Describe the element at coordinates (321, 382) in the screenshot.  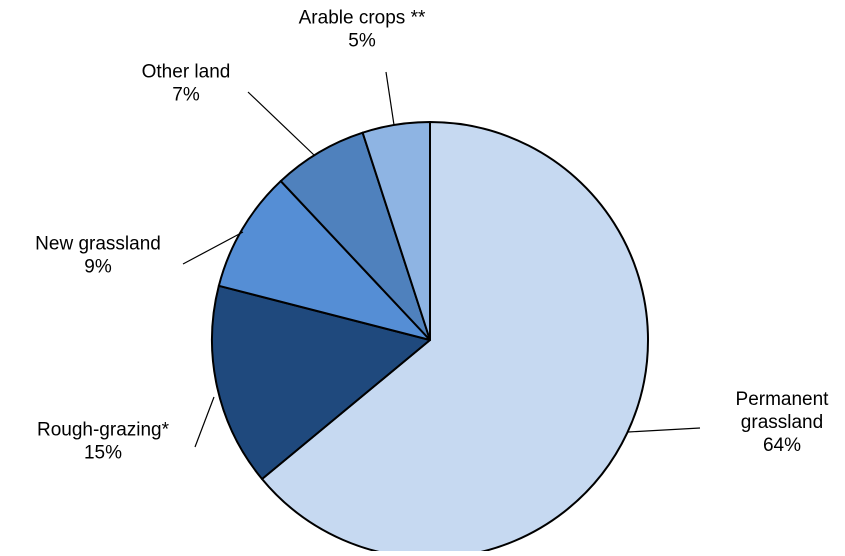
I see `pie-slice-rough-grazing` at that location.